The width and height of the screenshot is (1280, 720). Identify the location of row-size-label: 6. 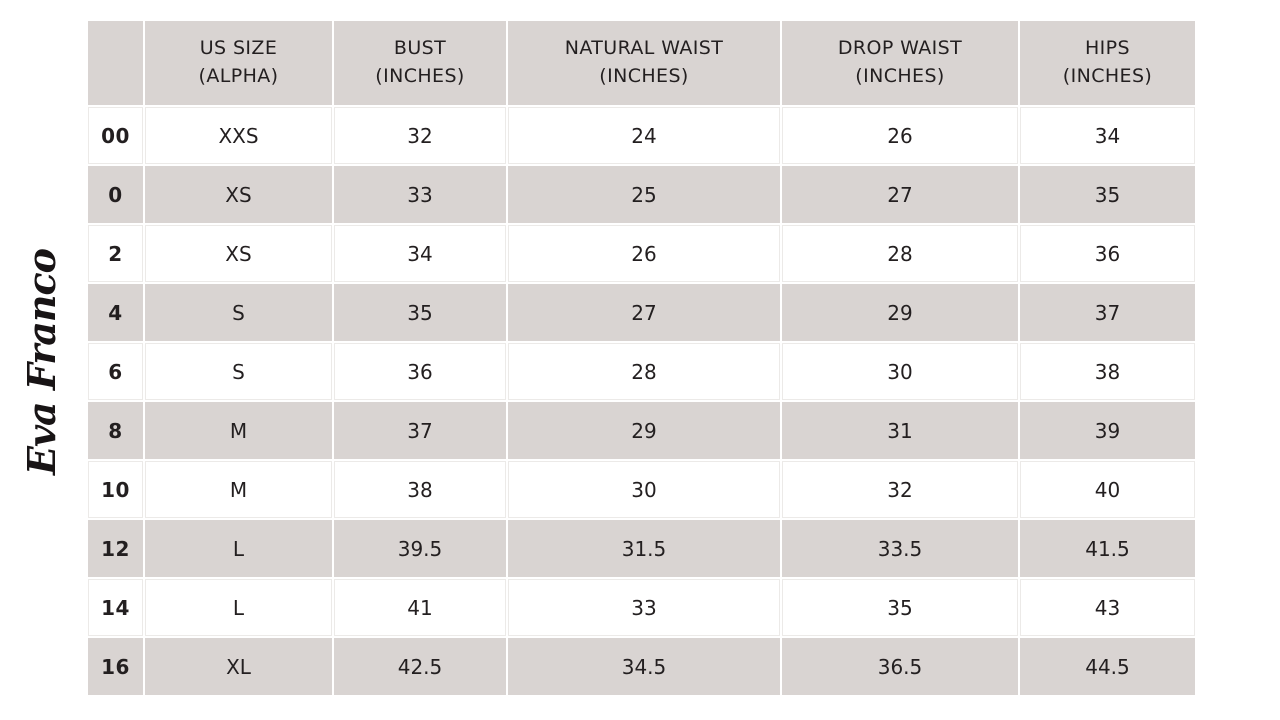
(115, 371).